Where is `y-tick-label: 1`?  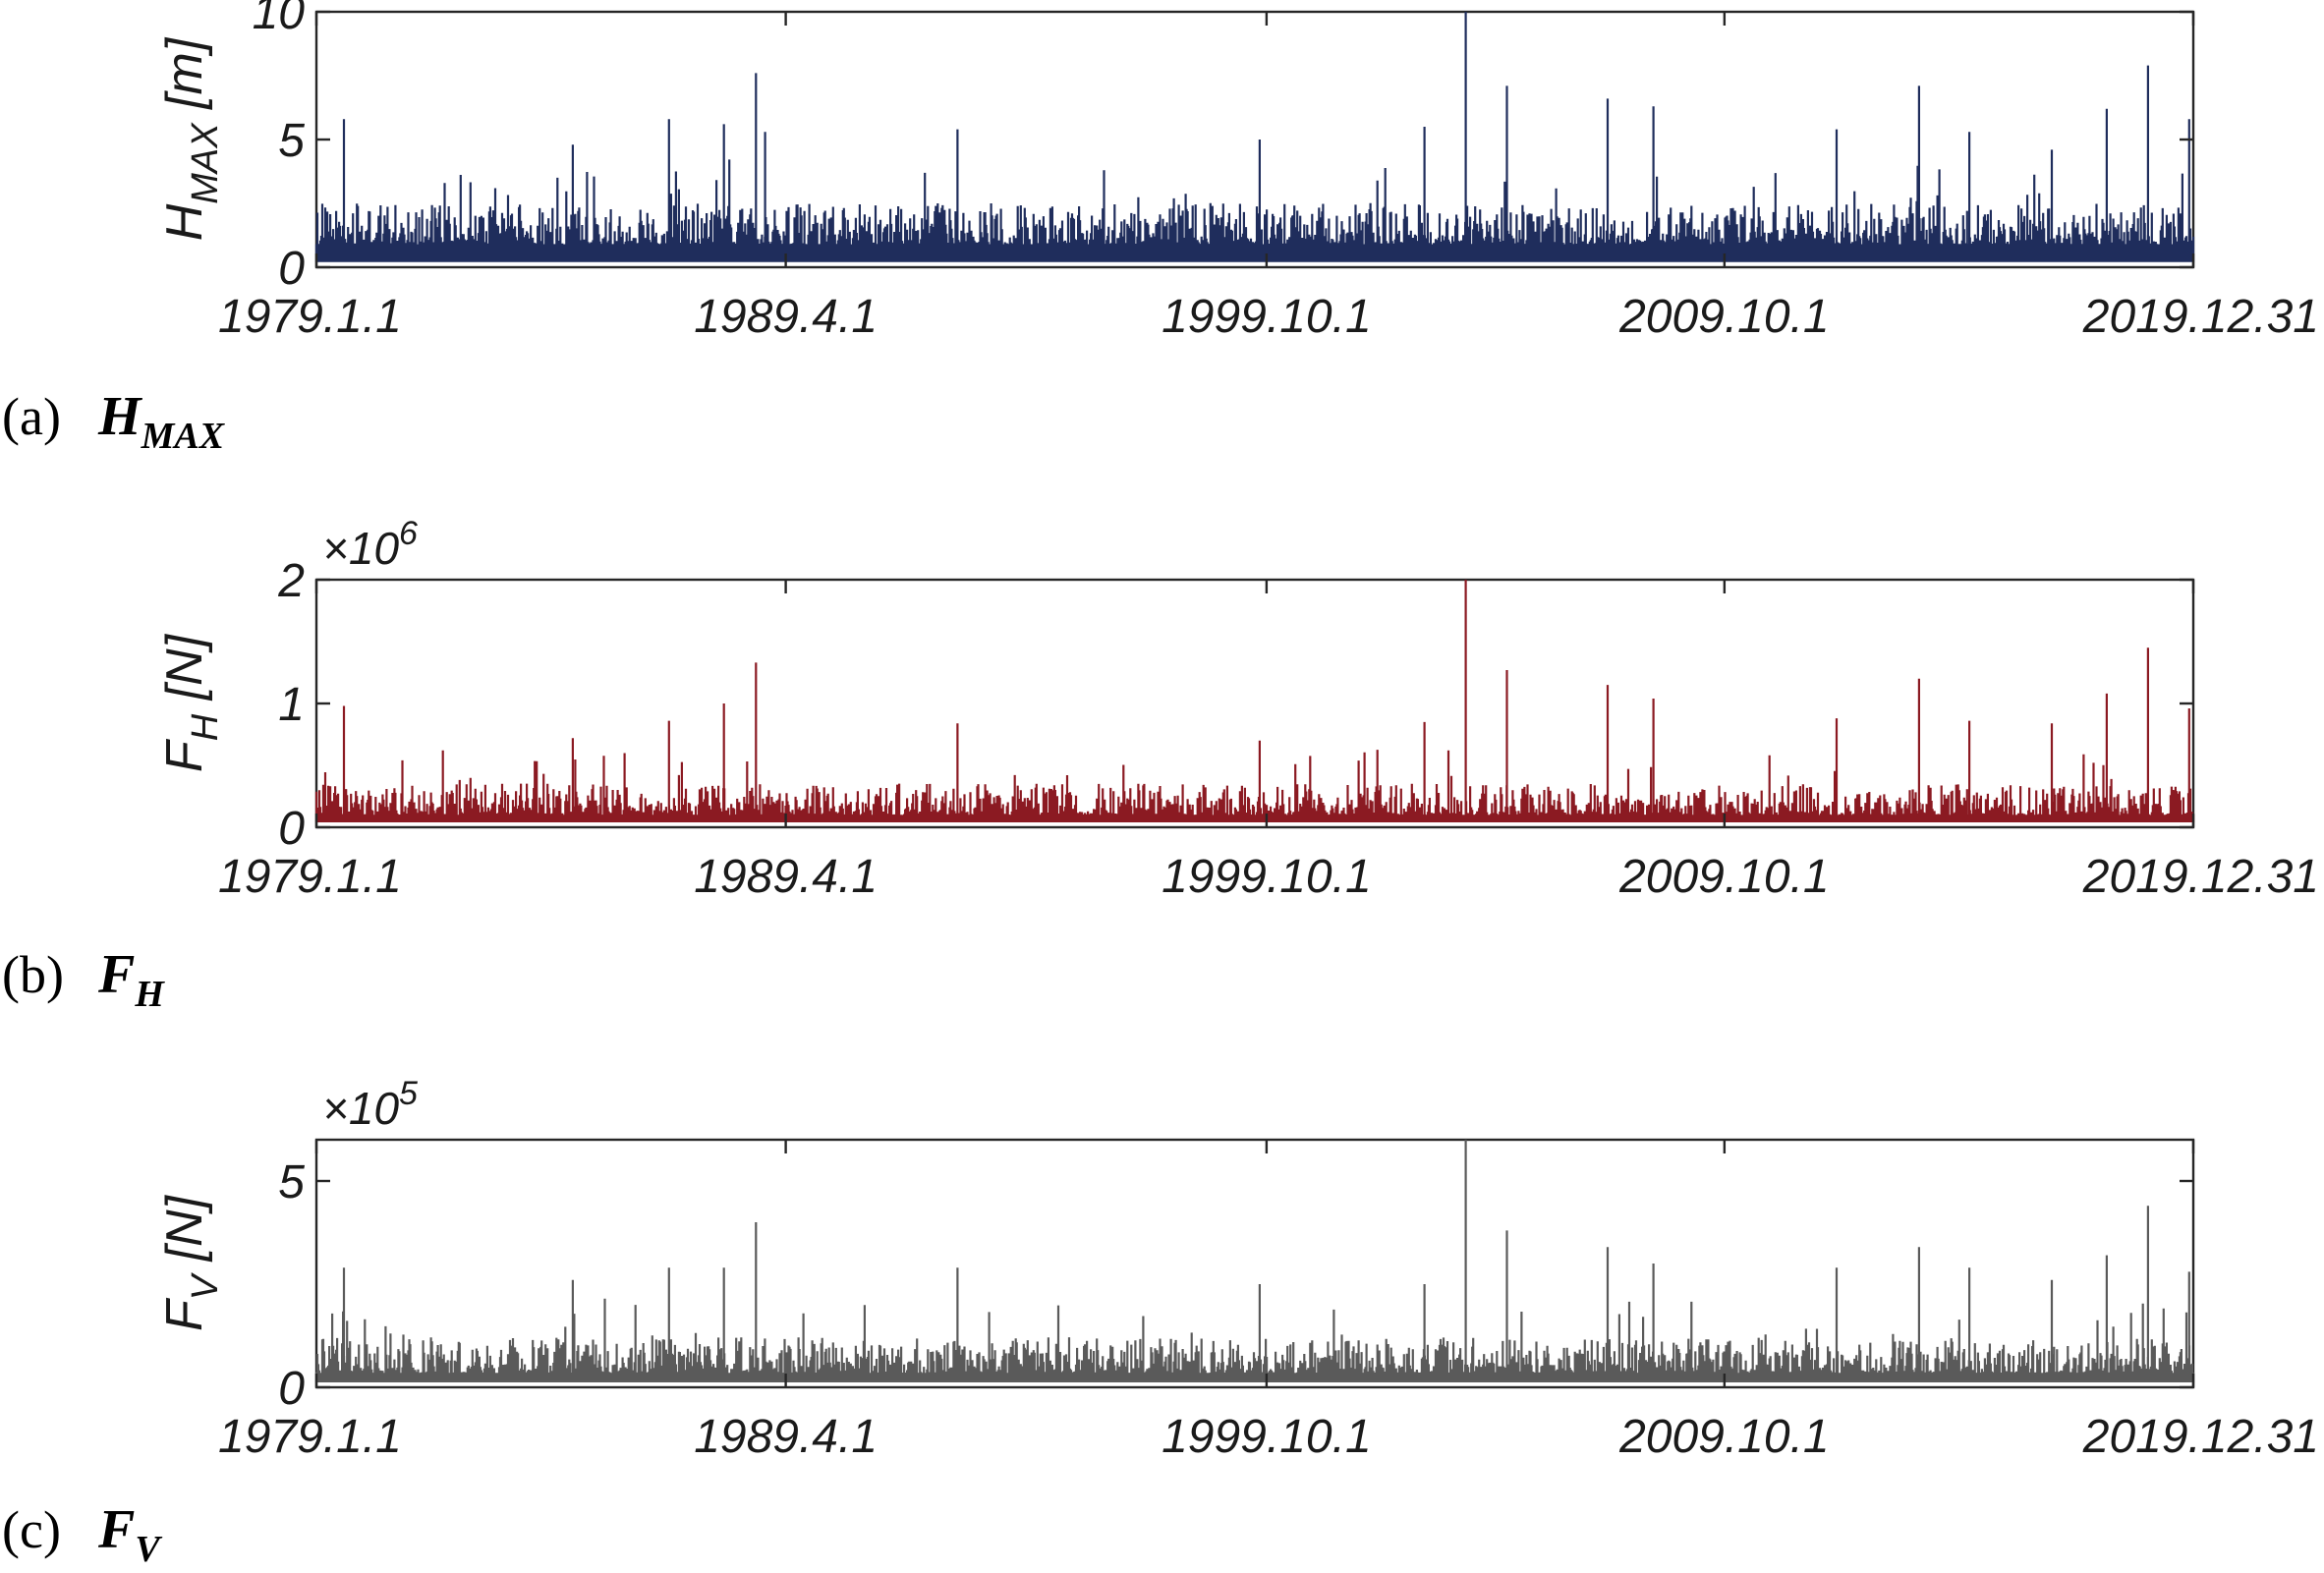 y-tick-label: 1 is located at coordinates (292, 705).